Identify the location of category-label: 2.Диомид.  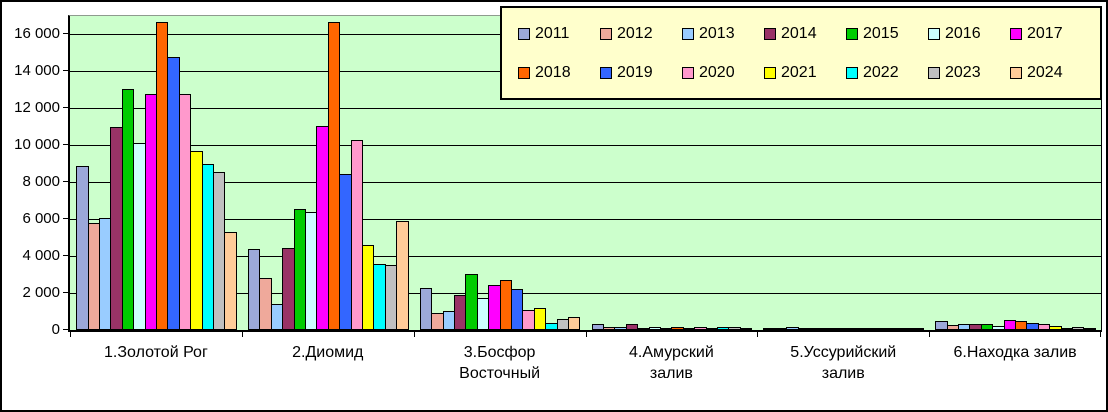
(328, 352).